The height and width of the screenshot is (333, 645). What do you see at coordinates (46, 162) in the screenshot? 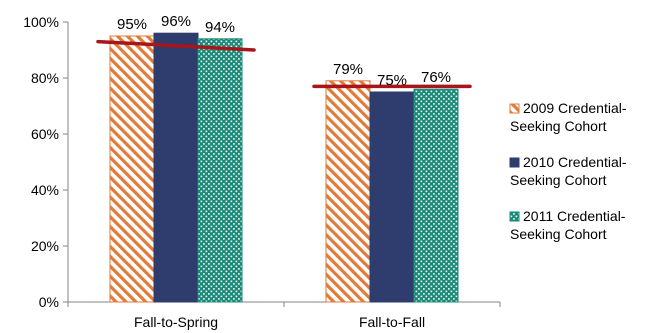
I see `y-axis: 0% 20% 40% 60% 80% 100%` at bounding box center [46, 162].